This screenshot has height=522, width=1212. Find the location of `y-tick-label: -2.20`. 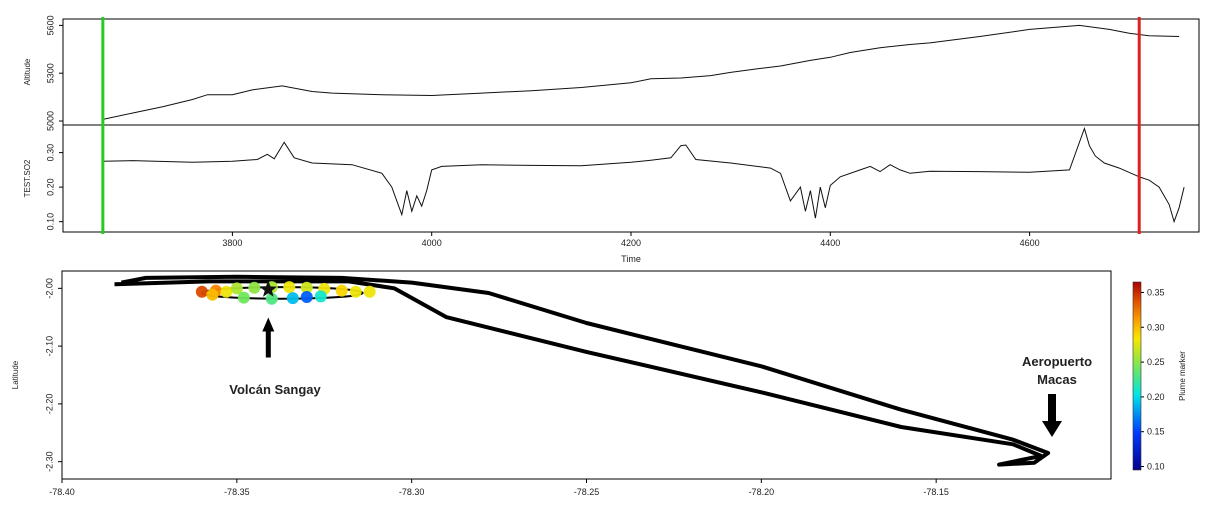

y-tick-label: -2.20 is located at coordinates (49, 404).